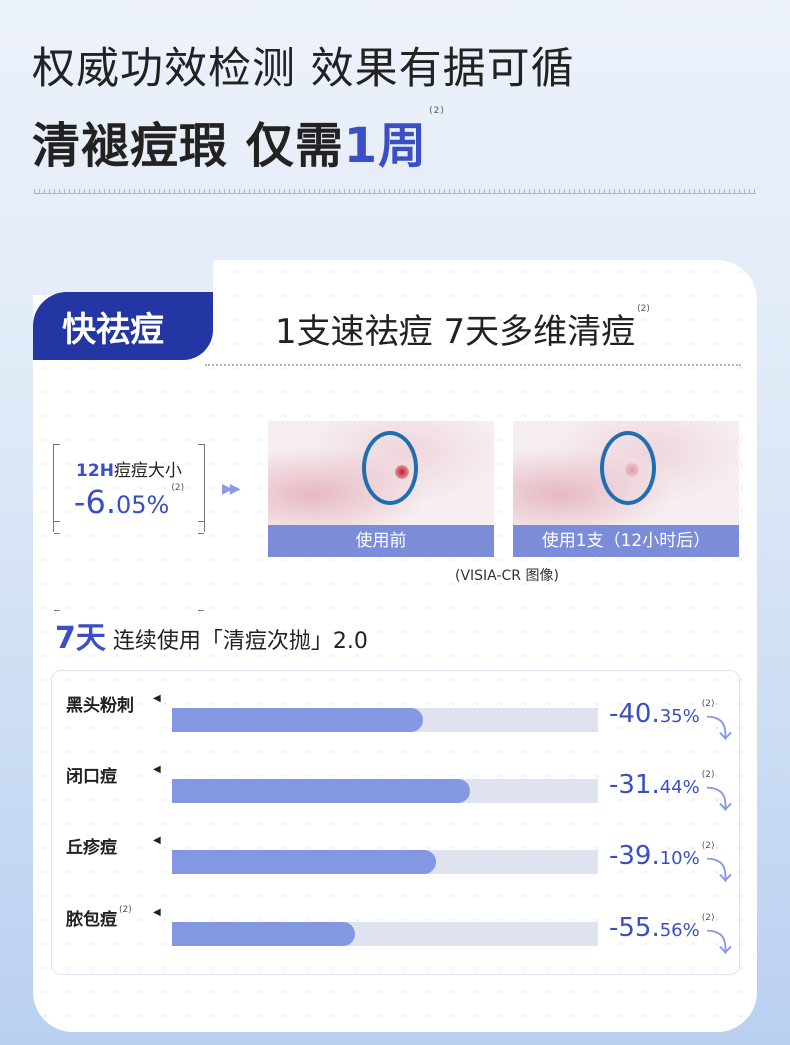 This screenshot has width=790, height=1045. What do you see at coordinates (455, 332) in the screenshot?
I see `subtitle-text: 1支速祛痘 7天多维清痘` at bounding box center [455, 332].